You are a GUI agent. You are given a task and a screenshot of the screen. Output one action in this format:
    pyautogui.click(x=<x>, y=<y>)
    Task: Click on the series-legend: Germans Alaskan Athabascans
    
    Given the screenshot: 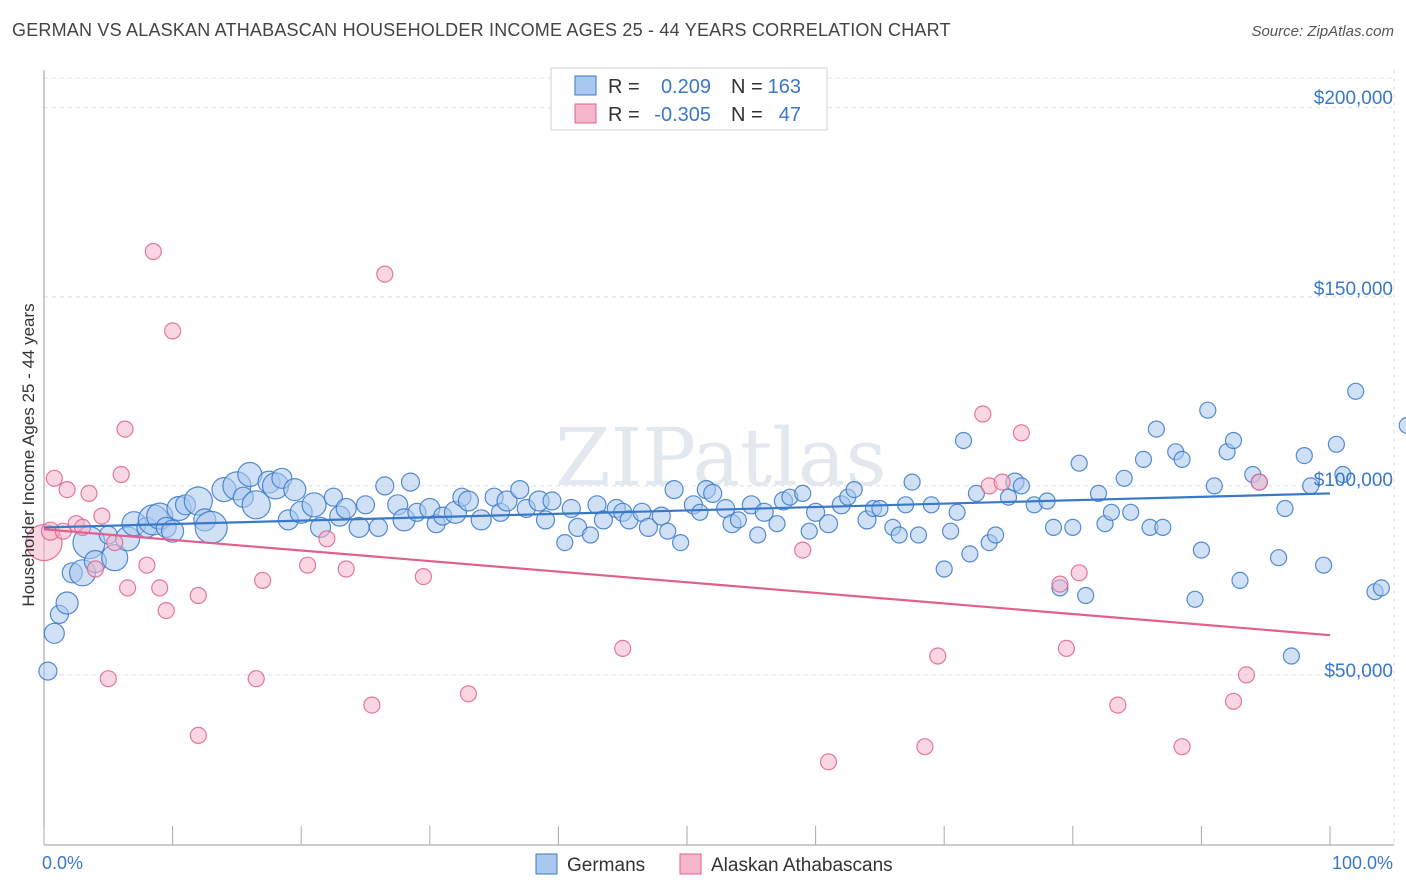 What is the action you would take?
    pyautogui.click(x=714, y=864)
    